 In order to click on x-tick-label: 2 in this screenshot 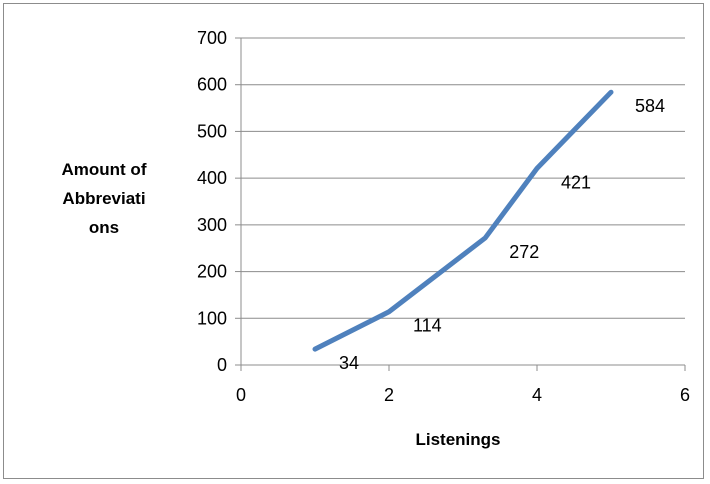, I will do `click(389, 395)`.